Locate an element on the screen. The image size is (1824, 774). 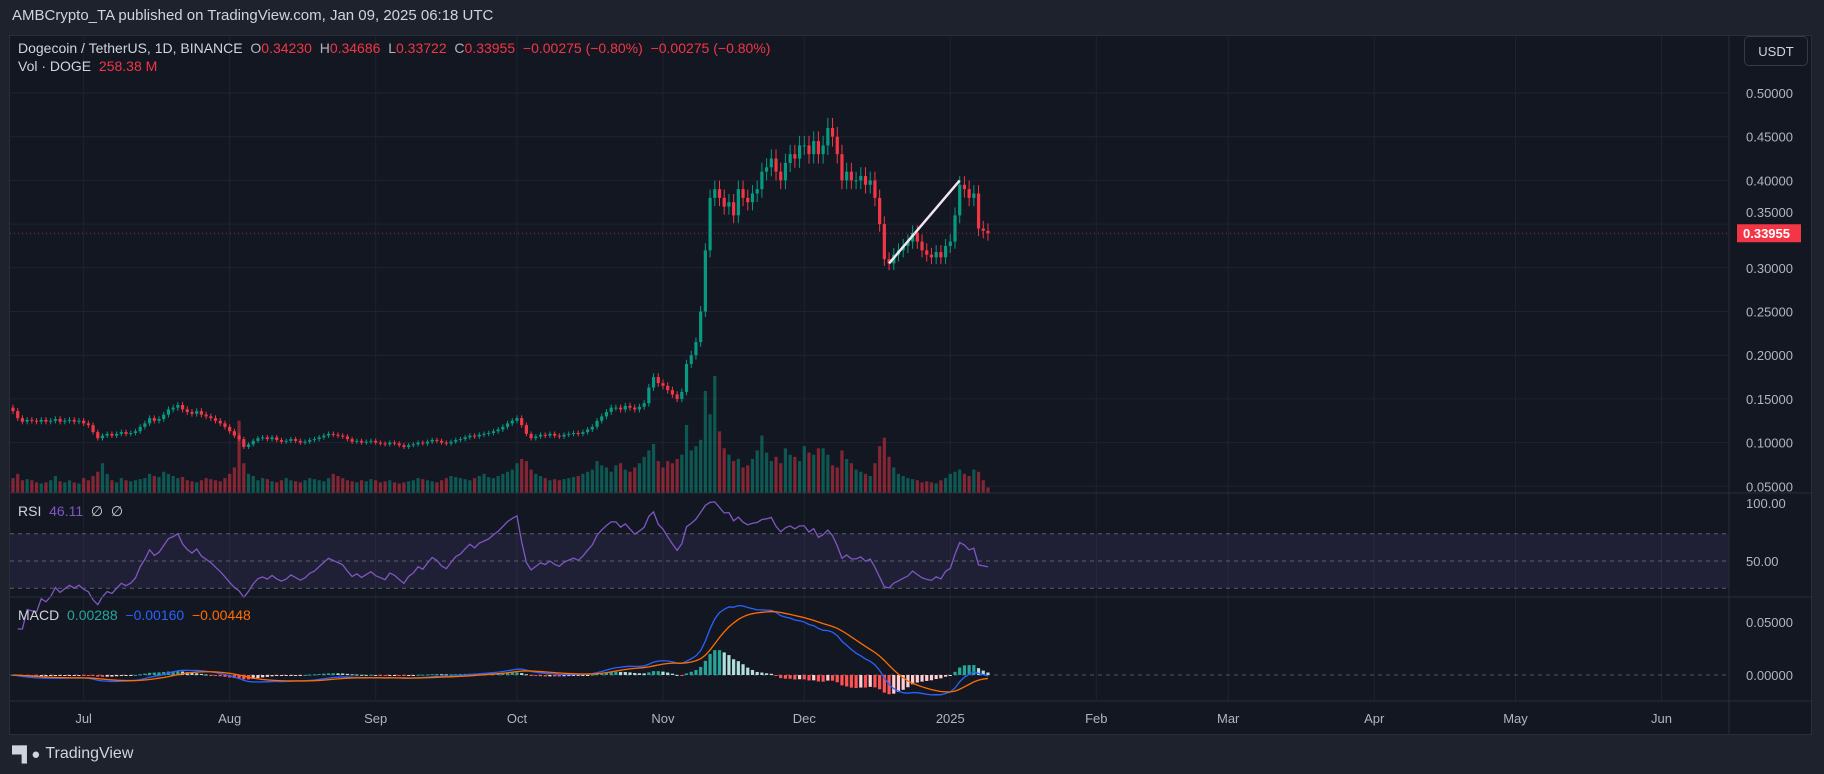
macd-label: MACD is located at coordinates (39, 615).